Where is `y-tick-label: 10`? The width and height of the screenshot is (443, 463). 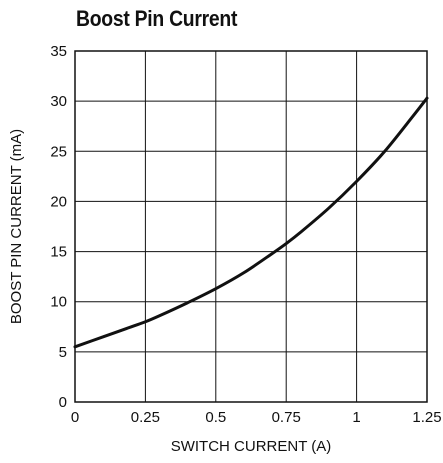
y-tick-label: 10 is located at coordinates (58, 302).